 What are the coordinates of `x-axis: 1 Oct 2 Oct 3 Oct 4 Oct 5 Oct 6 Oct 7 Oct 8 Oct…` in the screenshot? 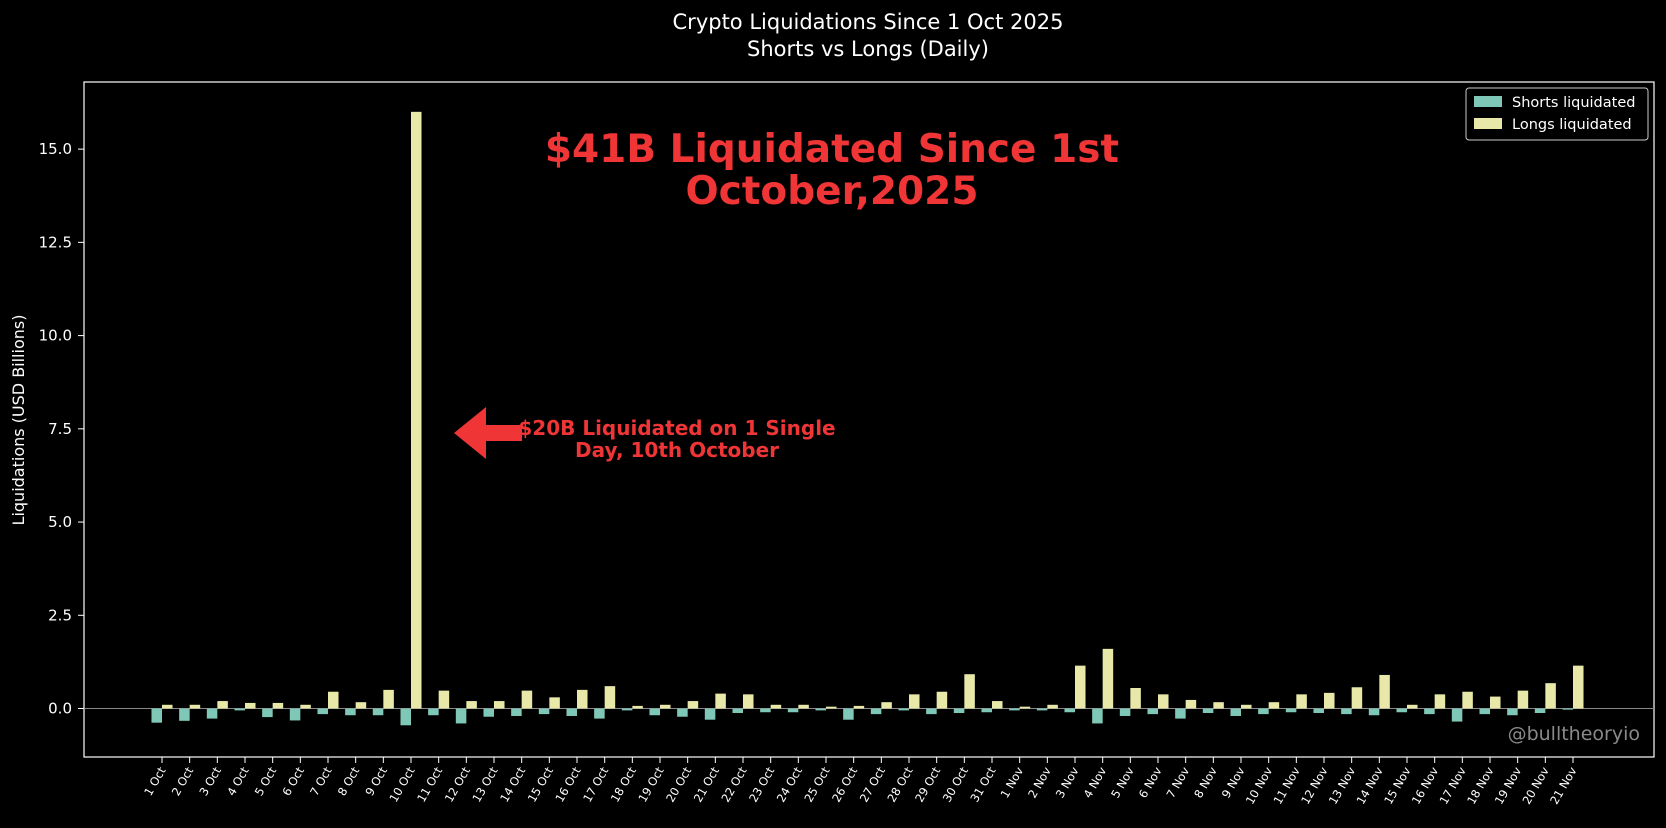 It's located at (860, 782).